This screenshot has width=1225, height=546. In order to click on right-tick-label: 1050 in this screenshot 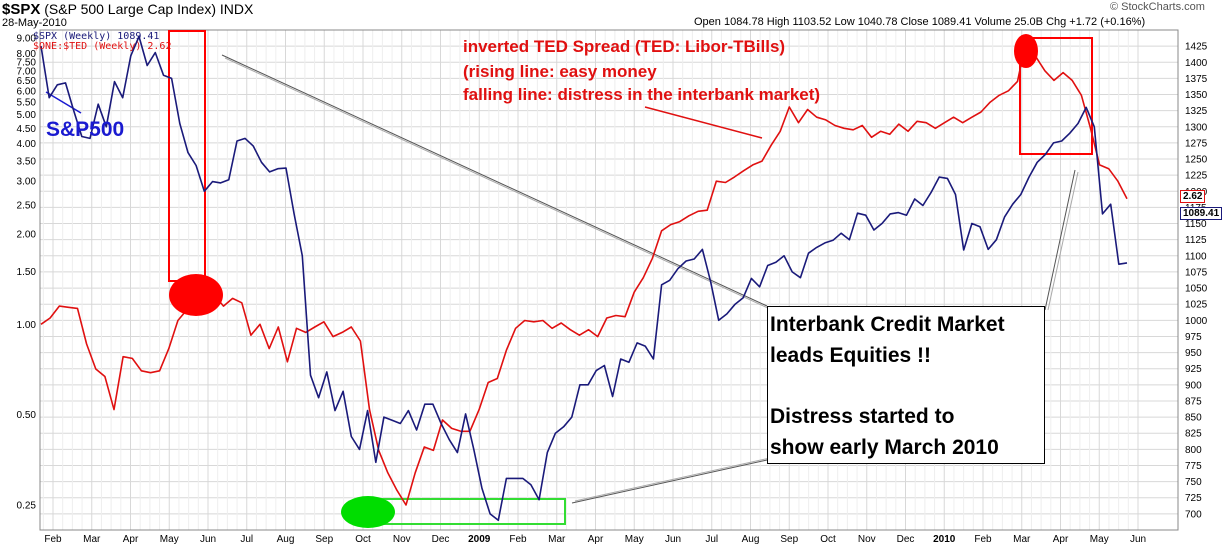, I will do `click(1196, 289)`.